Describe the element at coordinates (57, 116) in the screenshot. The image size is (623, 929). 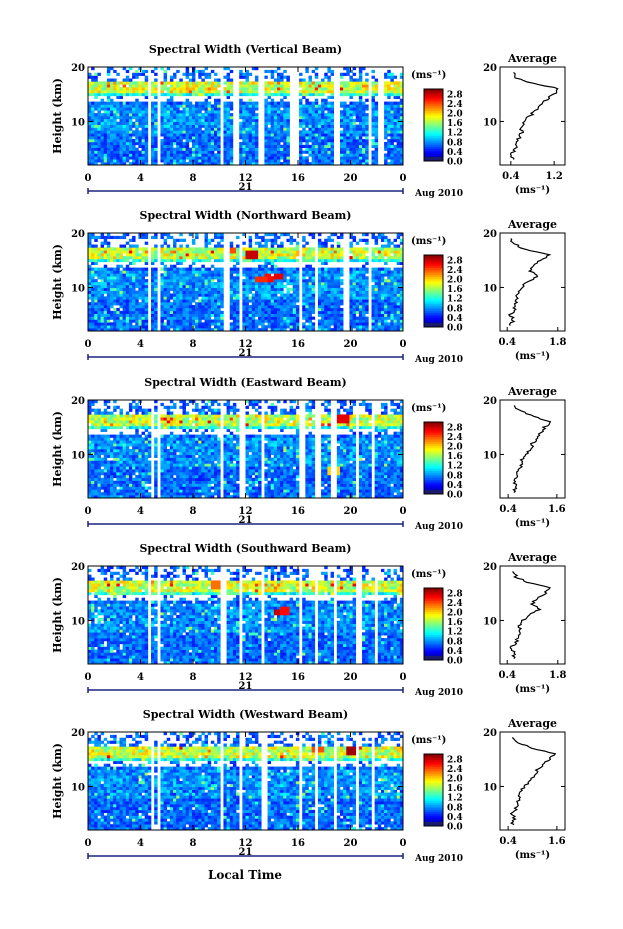
I see `y-axis-title: Height (km)` at that location.